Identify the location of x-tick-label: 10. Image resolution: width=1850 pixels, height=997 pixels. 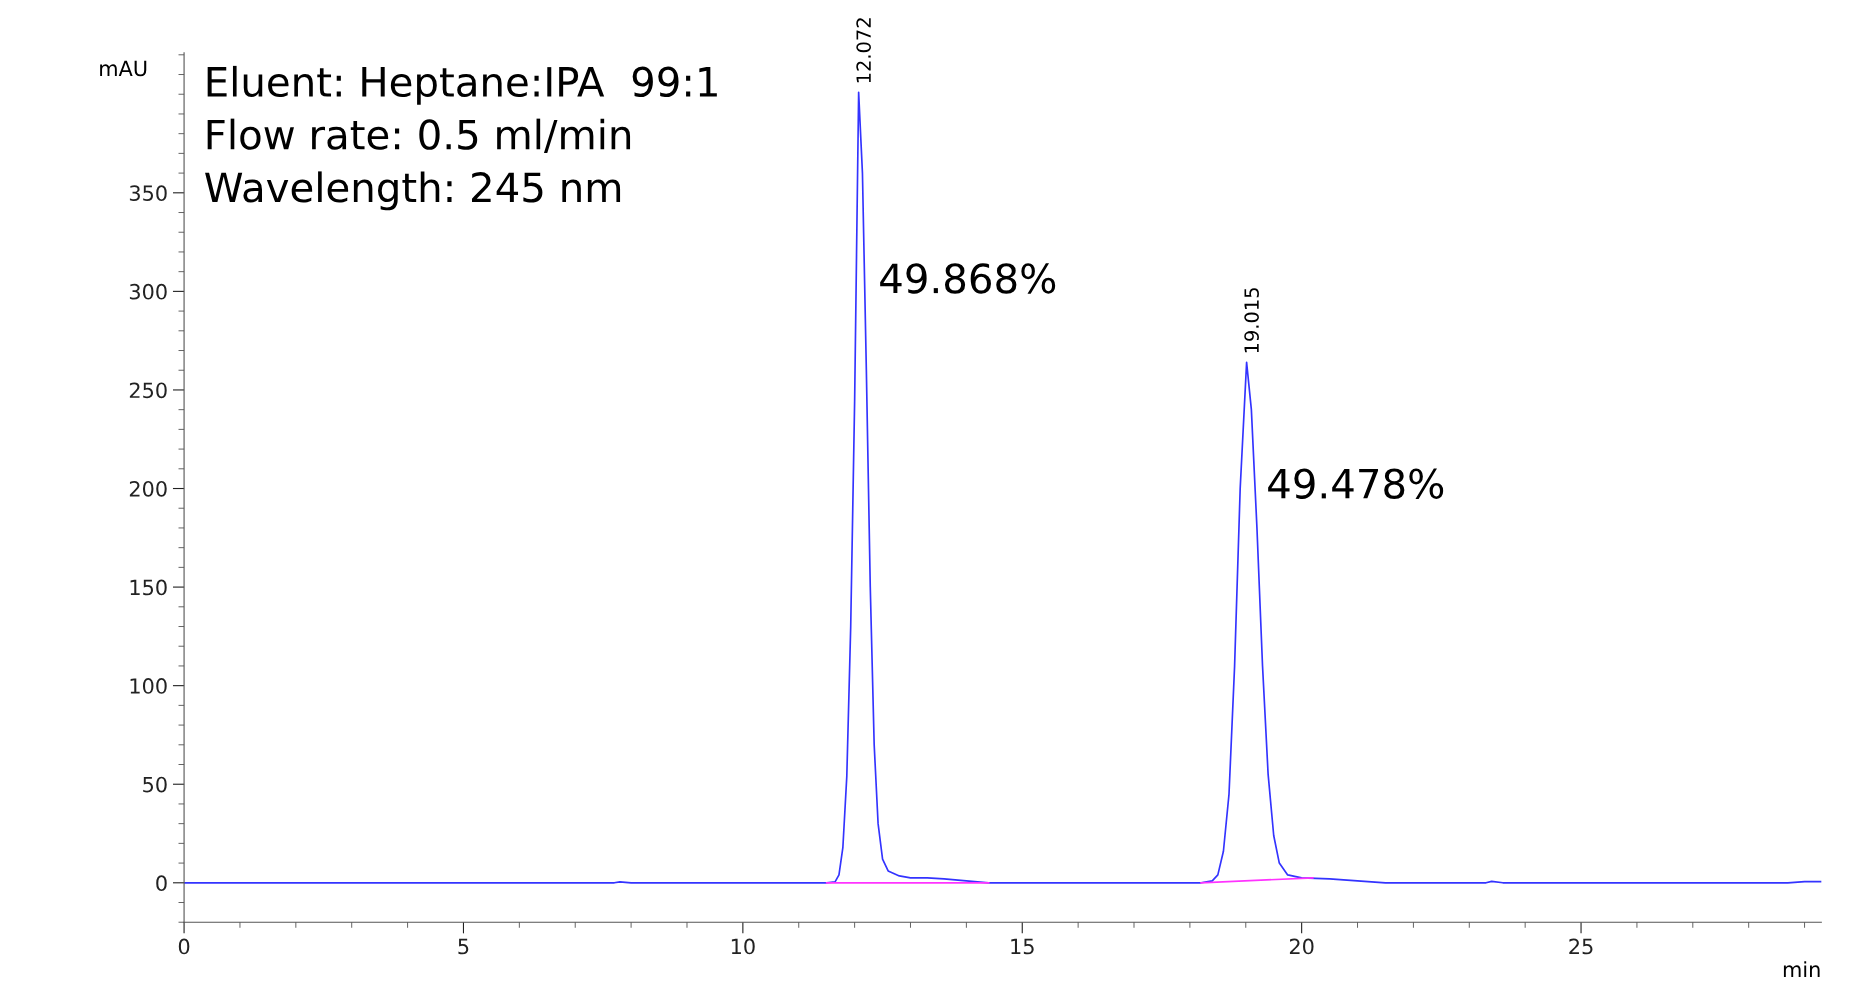
(743, 946).